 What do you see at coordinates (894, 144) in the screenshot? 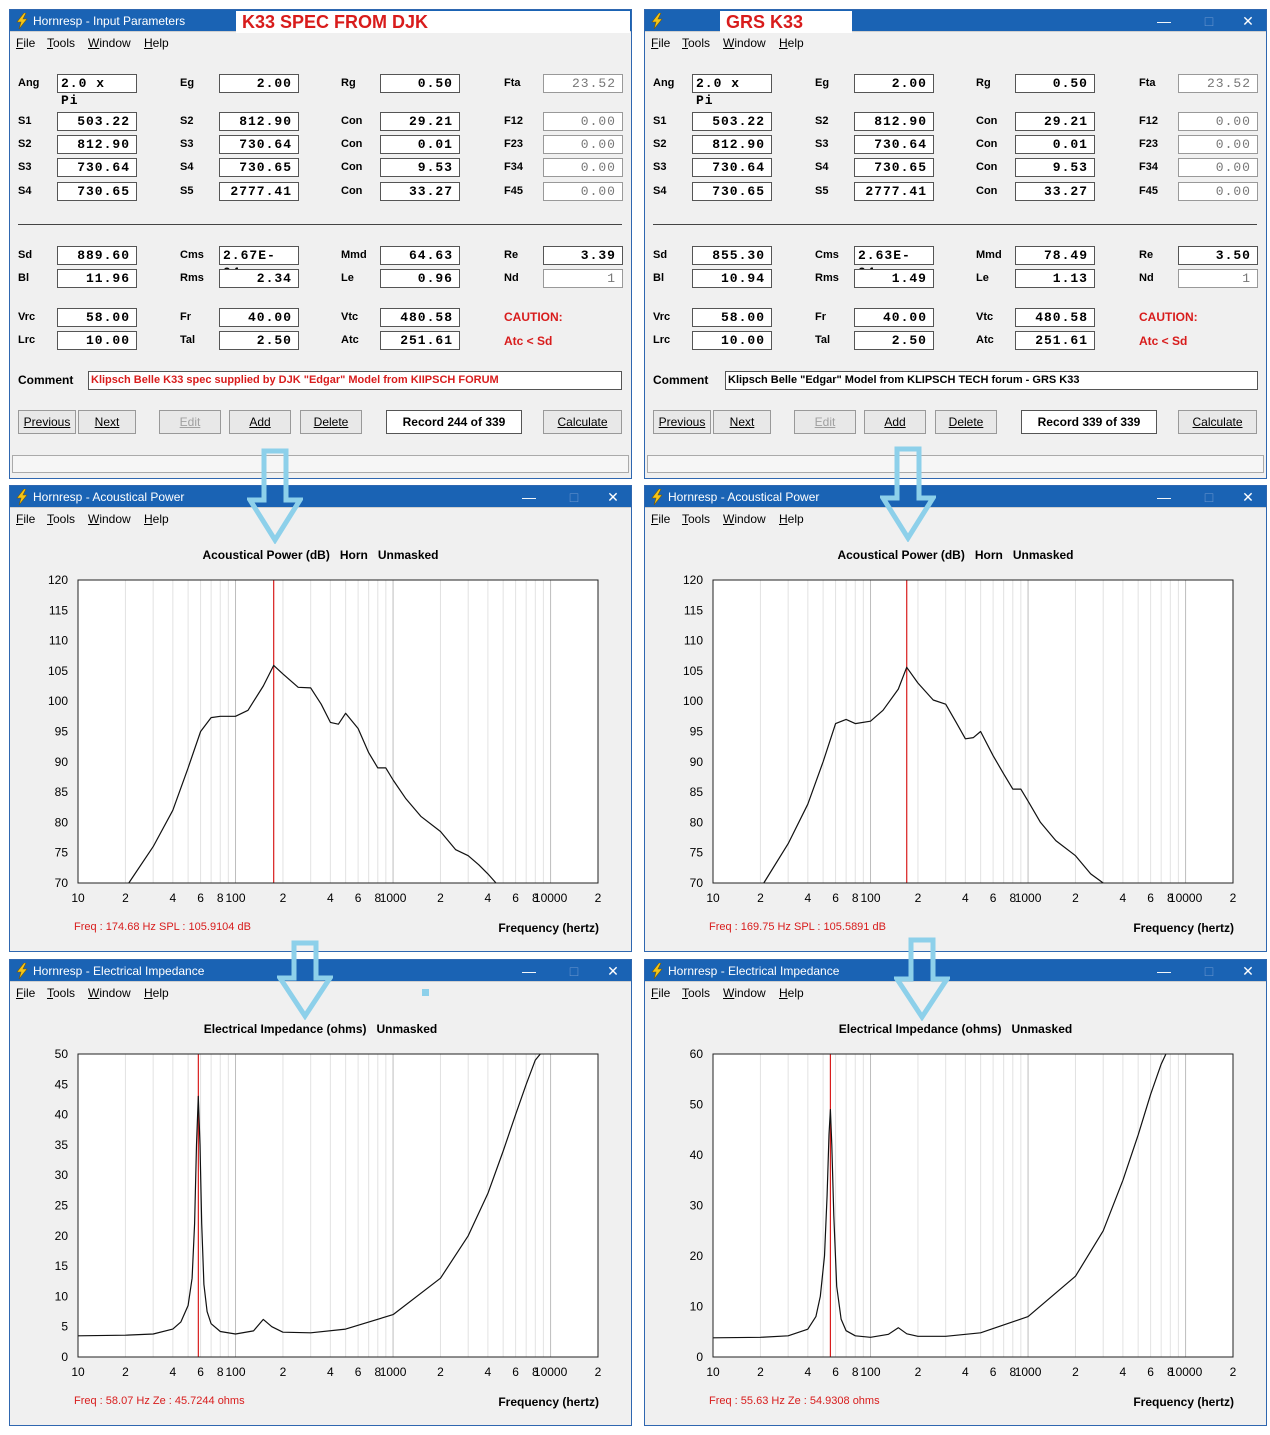
I see `field-s3: 730.64` at bounding box center [894, 144].